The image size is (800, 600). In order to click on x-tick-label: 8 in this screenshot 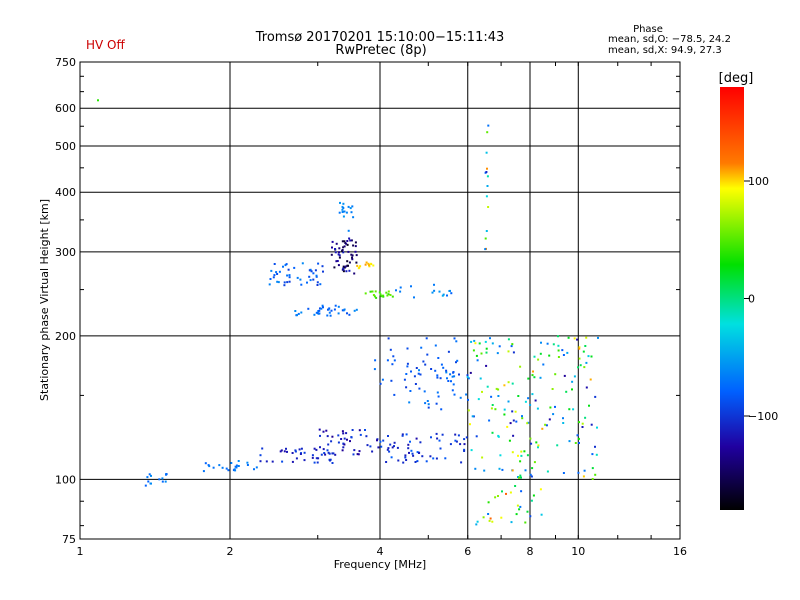, I will do `click(530, 551)`.